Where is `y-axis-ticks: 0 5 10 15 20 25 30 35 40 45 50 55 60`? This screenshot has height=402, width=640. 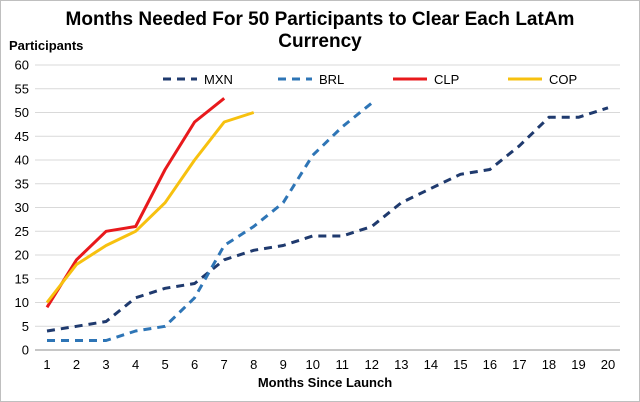
y-axis-ticks: 0 5 10 15 20 25 30 35 40 45 50 55 60 is located at coordinates (22, 208).